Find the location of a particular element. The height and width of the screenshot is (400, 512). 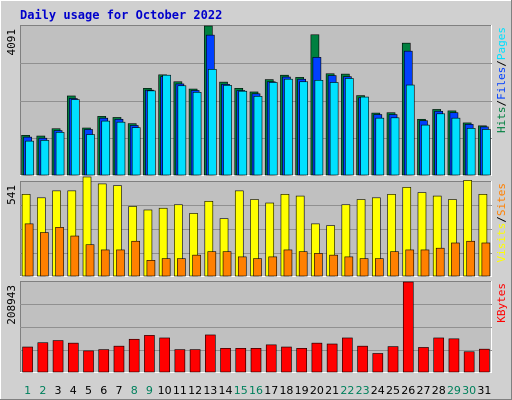

day-label-21: 21 is located at coordinates (332, 390).